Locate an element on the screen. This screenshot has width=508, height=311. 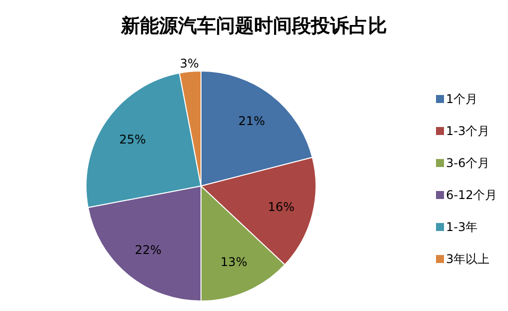
data-label: 25% is located at coordinates (132, 139).